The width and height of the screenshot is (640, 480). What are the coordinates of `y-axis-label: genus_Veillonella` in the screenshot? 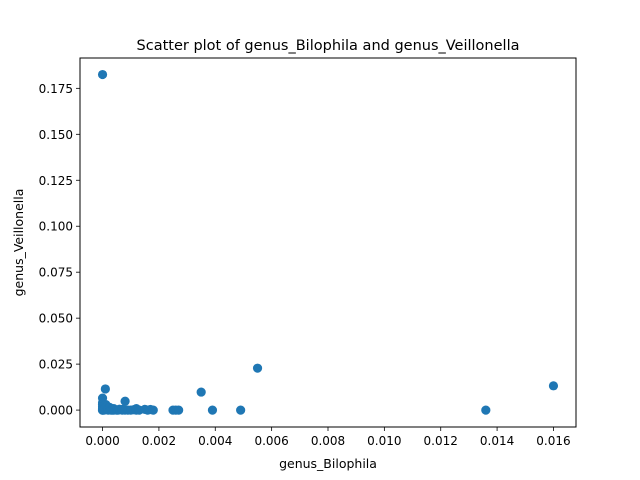 It's located at (18, 243).